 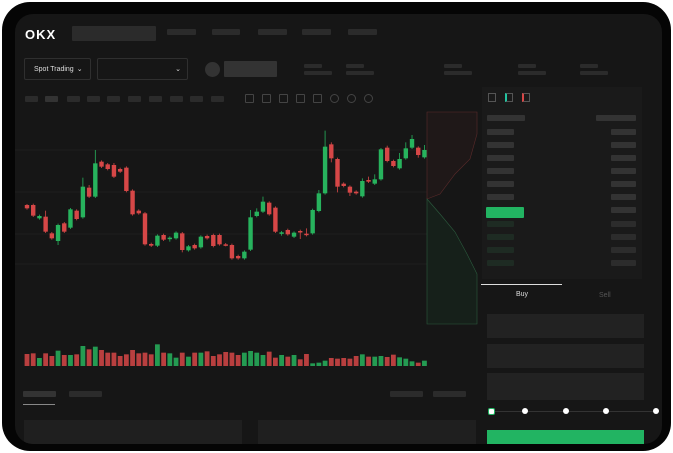 I want to click on draw-icon, so click(x=317, y=98).